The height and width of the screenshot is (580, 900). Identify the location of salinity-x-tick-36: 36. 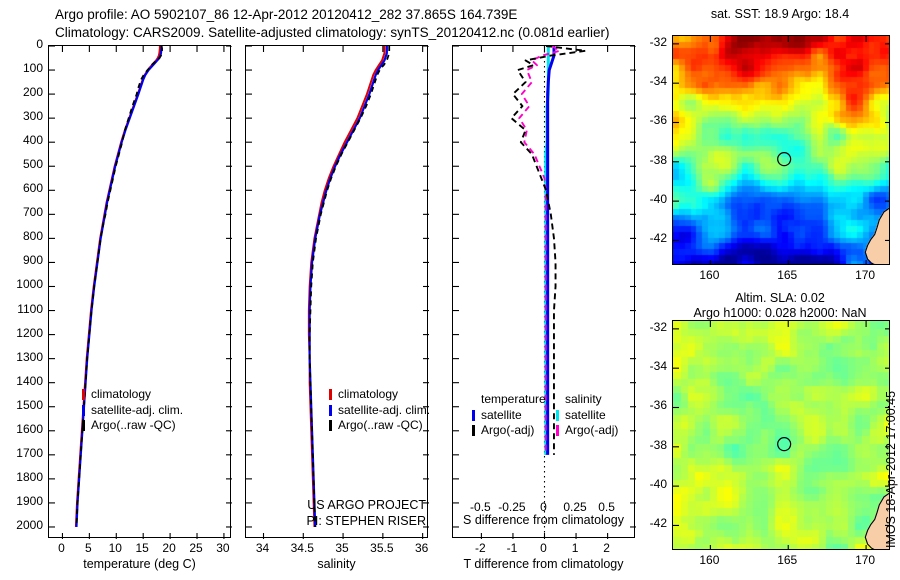
(421, 548).